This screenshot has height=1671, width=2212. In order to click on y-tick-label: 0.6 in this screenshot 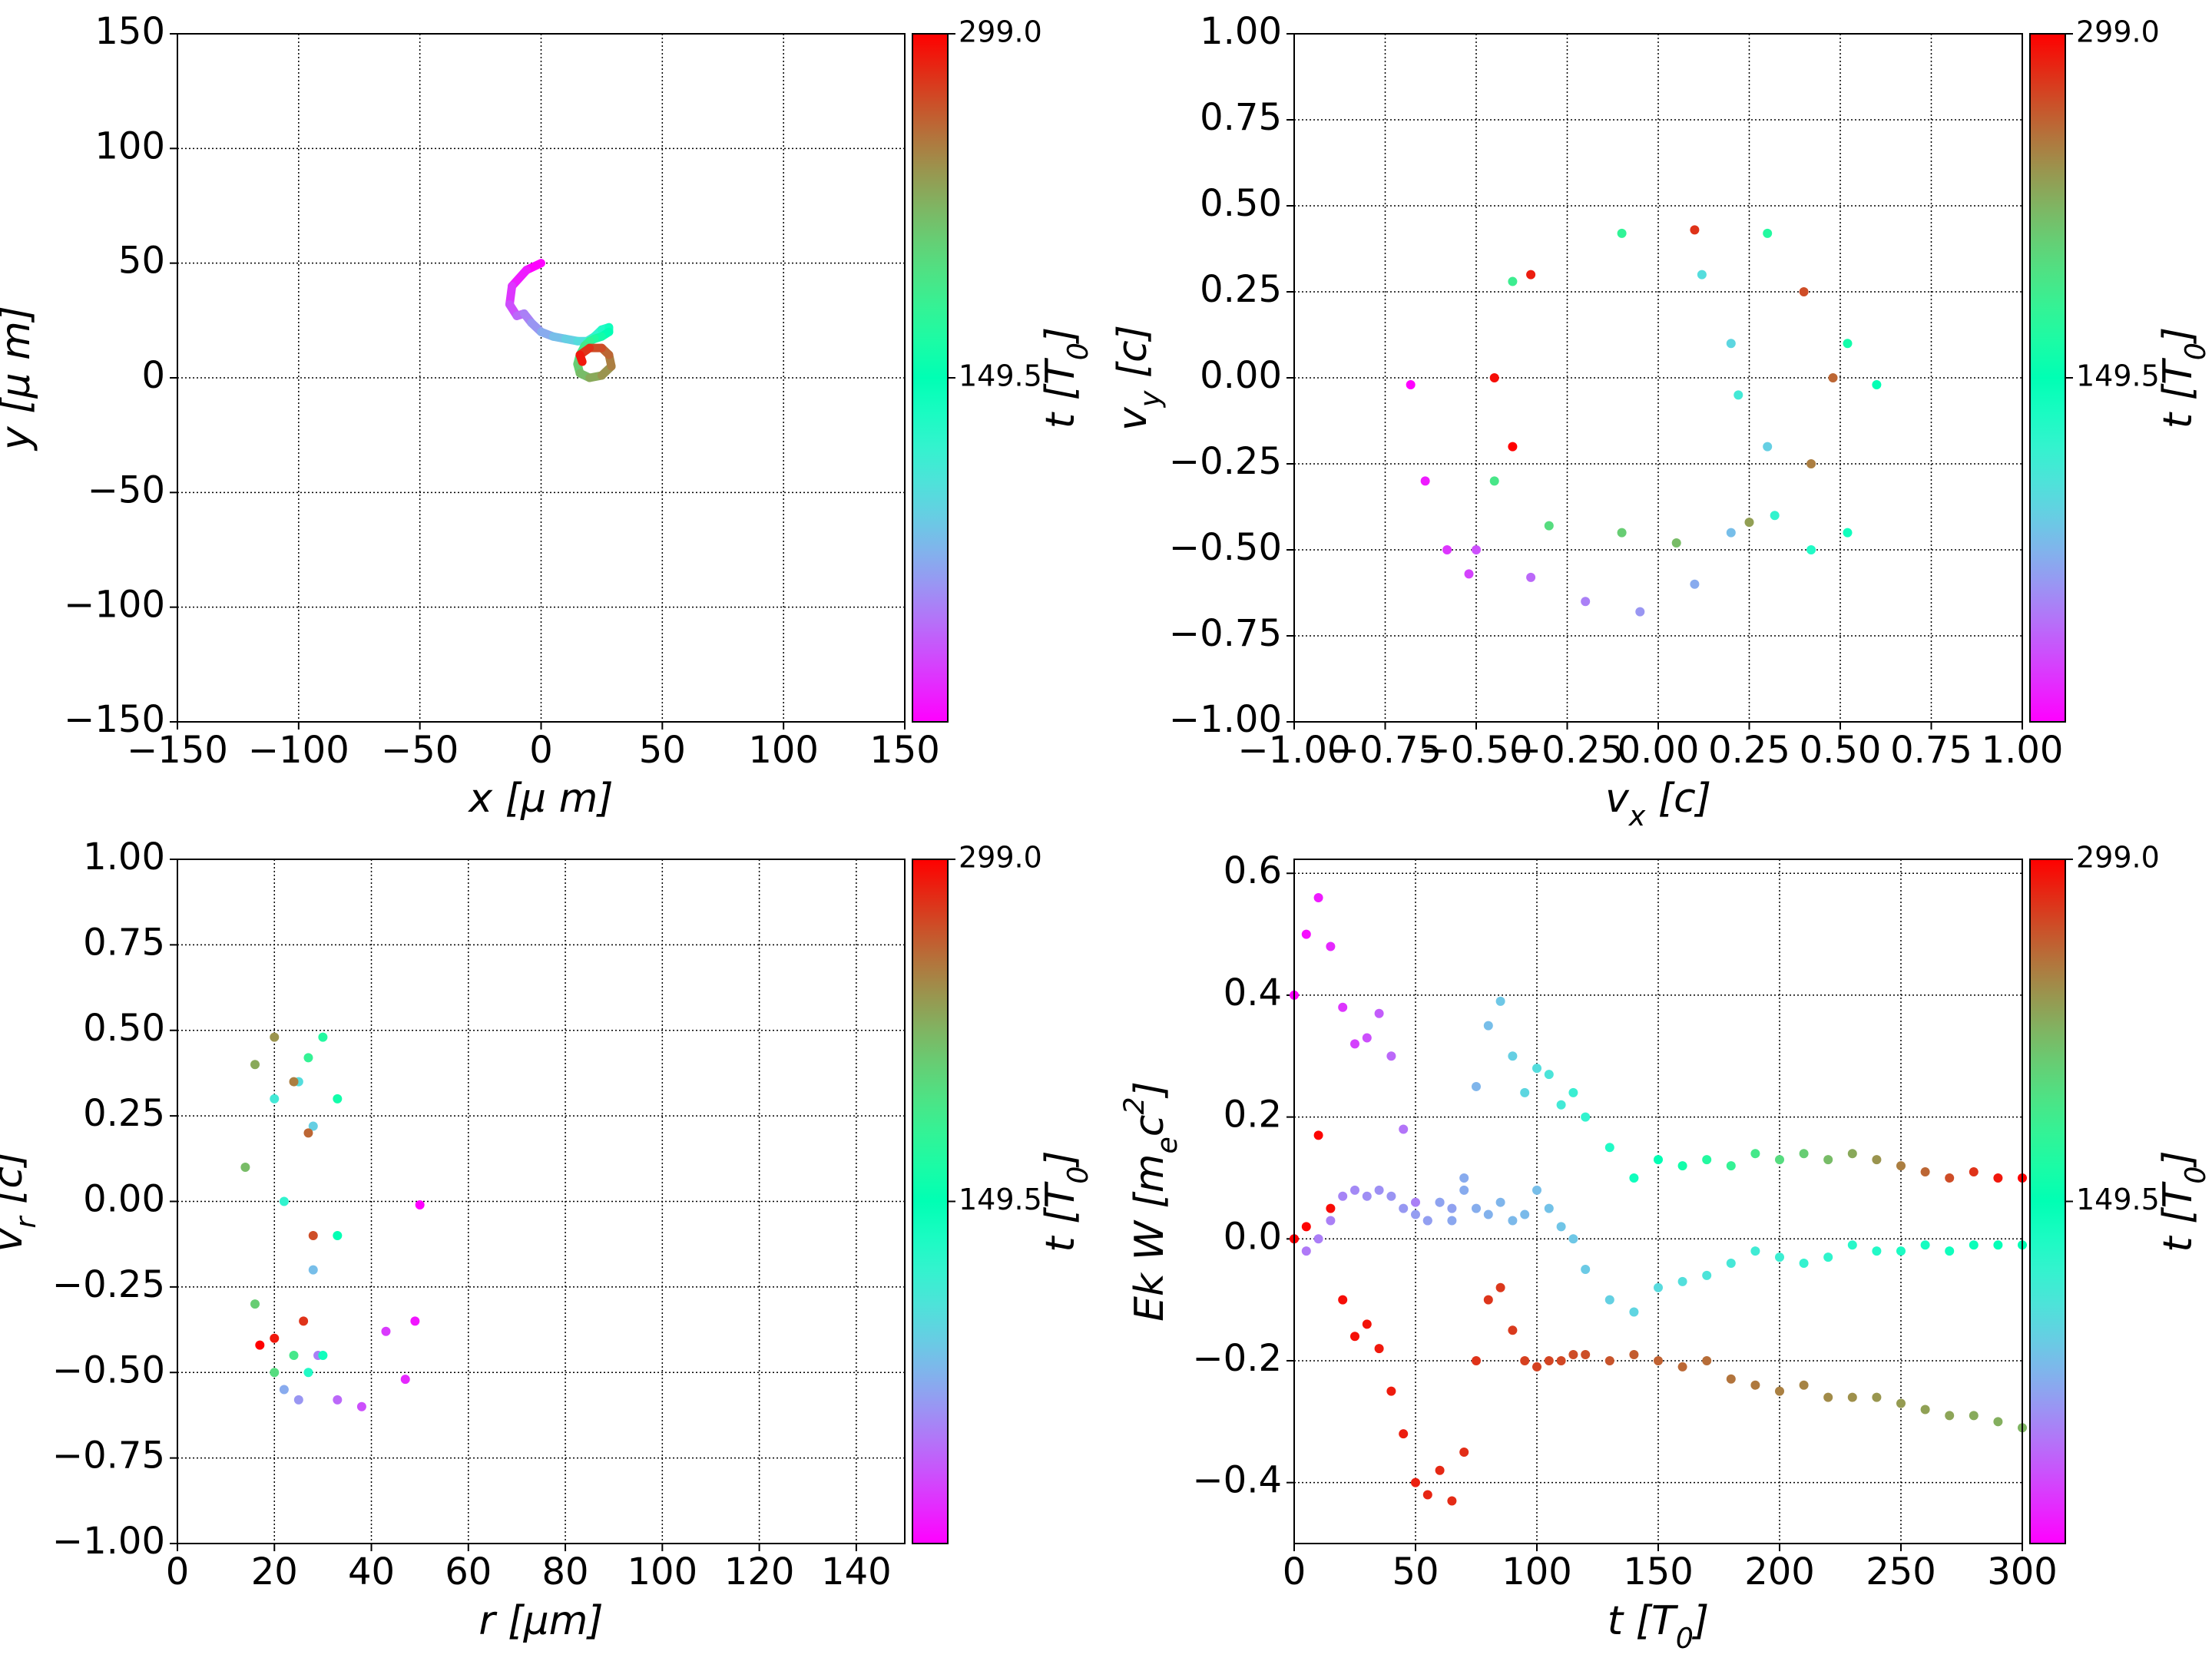, I will do `click(1253, 870)`.